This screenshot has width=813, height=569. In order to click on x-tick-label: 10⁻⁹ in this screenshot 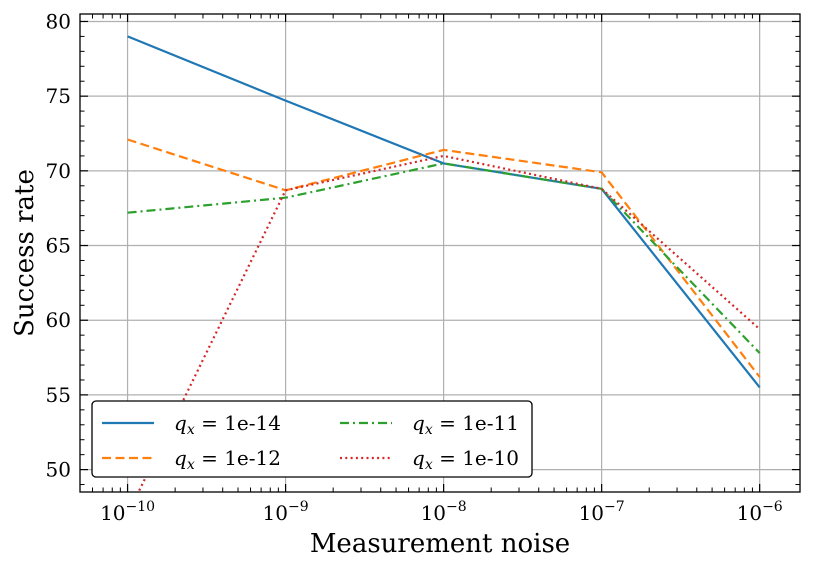, I will do `click(286, 512)`.